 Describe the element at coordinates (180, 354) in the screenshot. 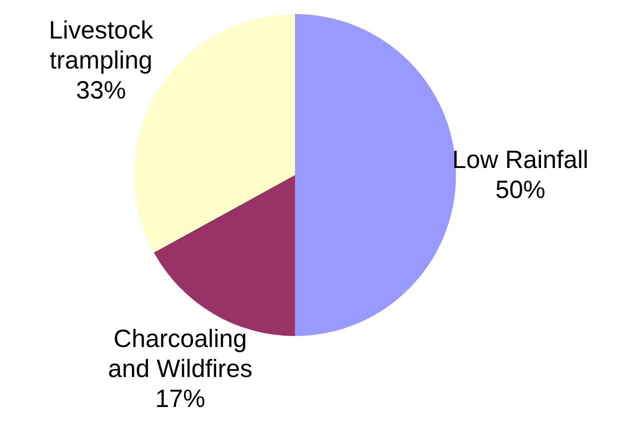

I see `slice-label: Charcoaling and Wildfires` at that location.